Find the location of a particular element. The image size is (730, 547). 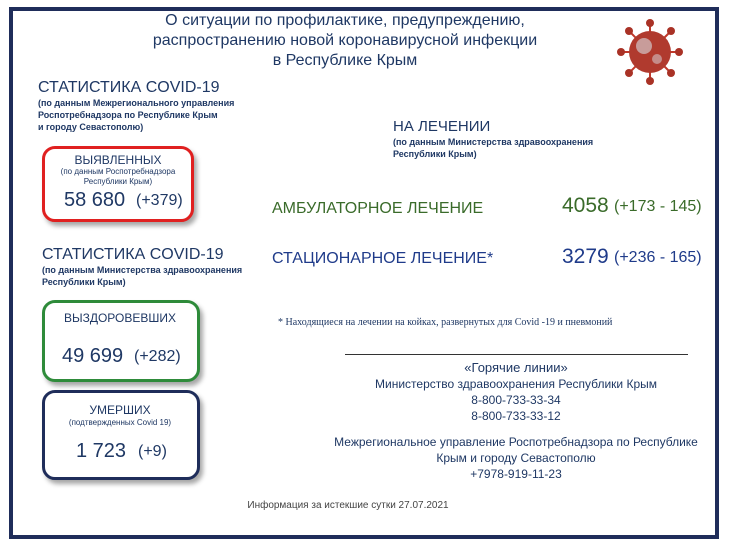

divider is located at coordinates (516, 354).